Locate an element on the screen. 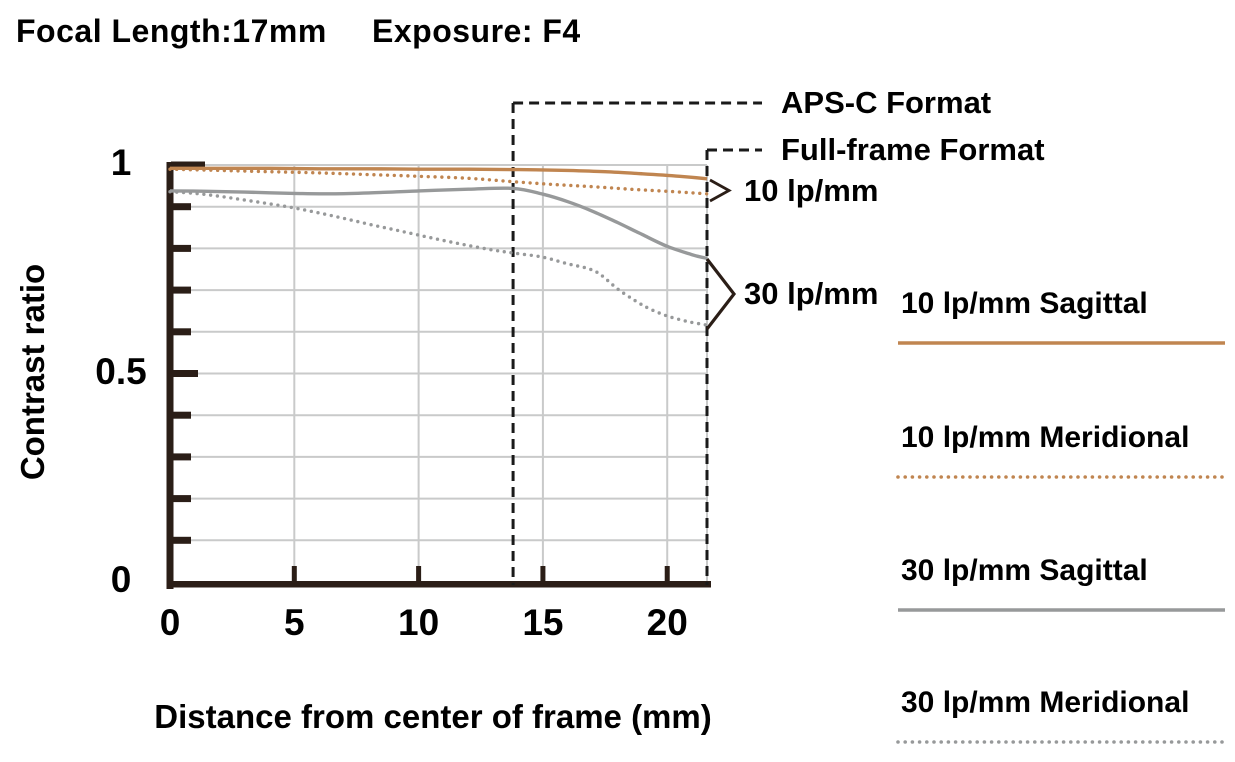 The height and width of the screenshot is (762, 1235). exposure-label: Exposure: F4 is located at coordinates (476, 31).